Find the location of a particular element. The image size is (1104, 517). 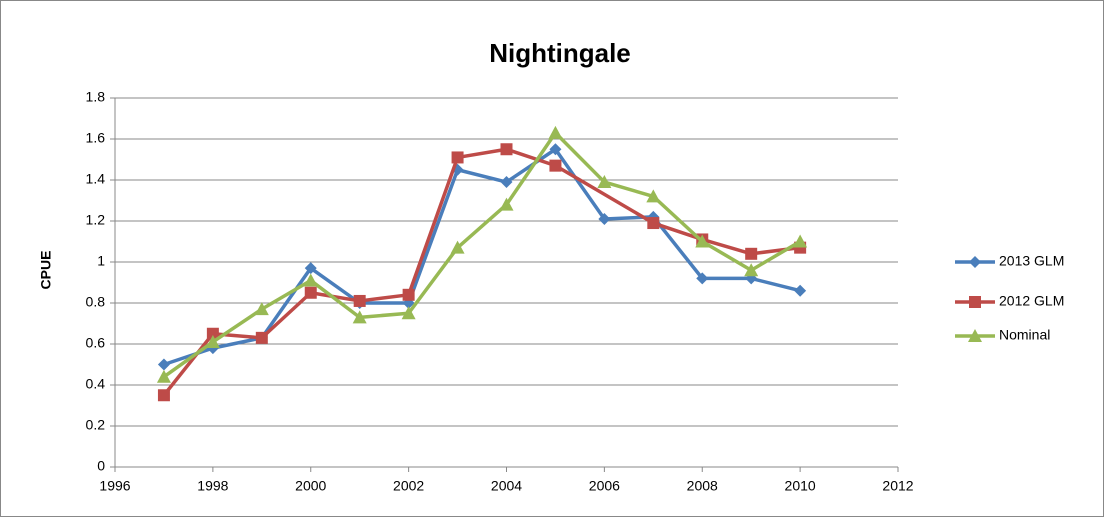

x-tick-label: 2010 is located at coordinates (800, 486).